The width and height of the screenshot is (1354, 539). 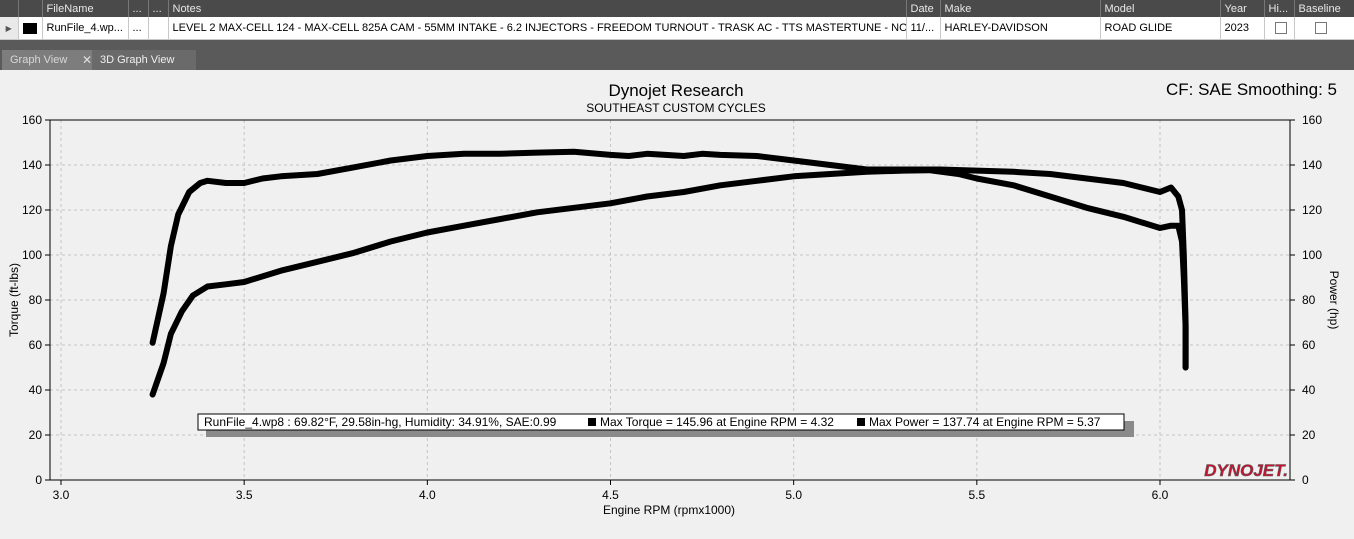 I want to click on tab-3d-graph-view: 3D Graph View, so click(x=144, y=60).